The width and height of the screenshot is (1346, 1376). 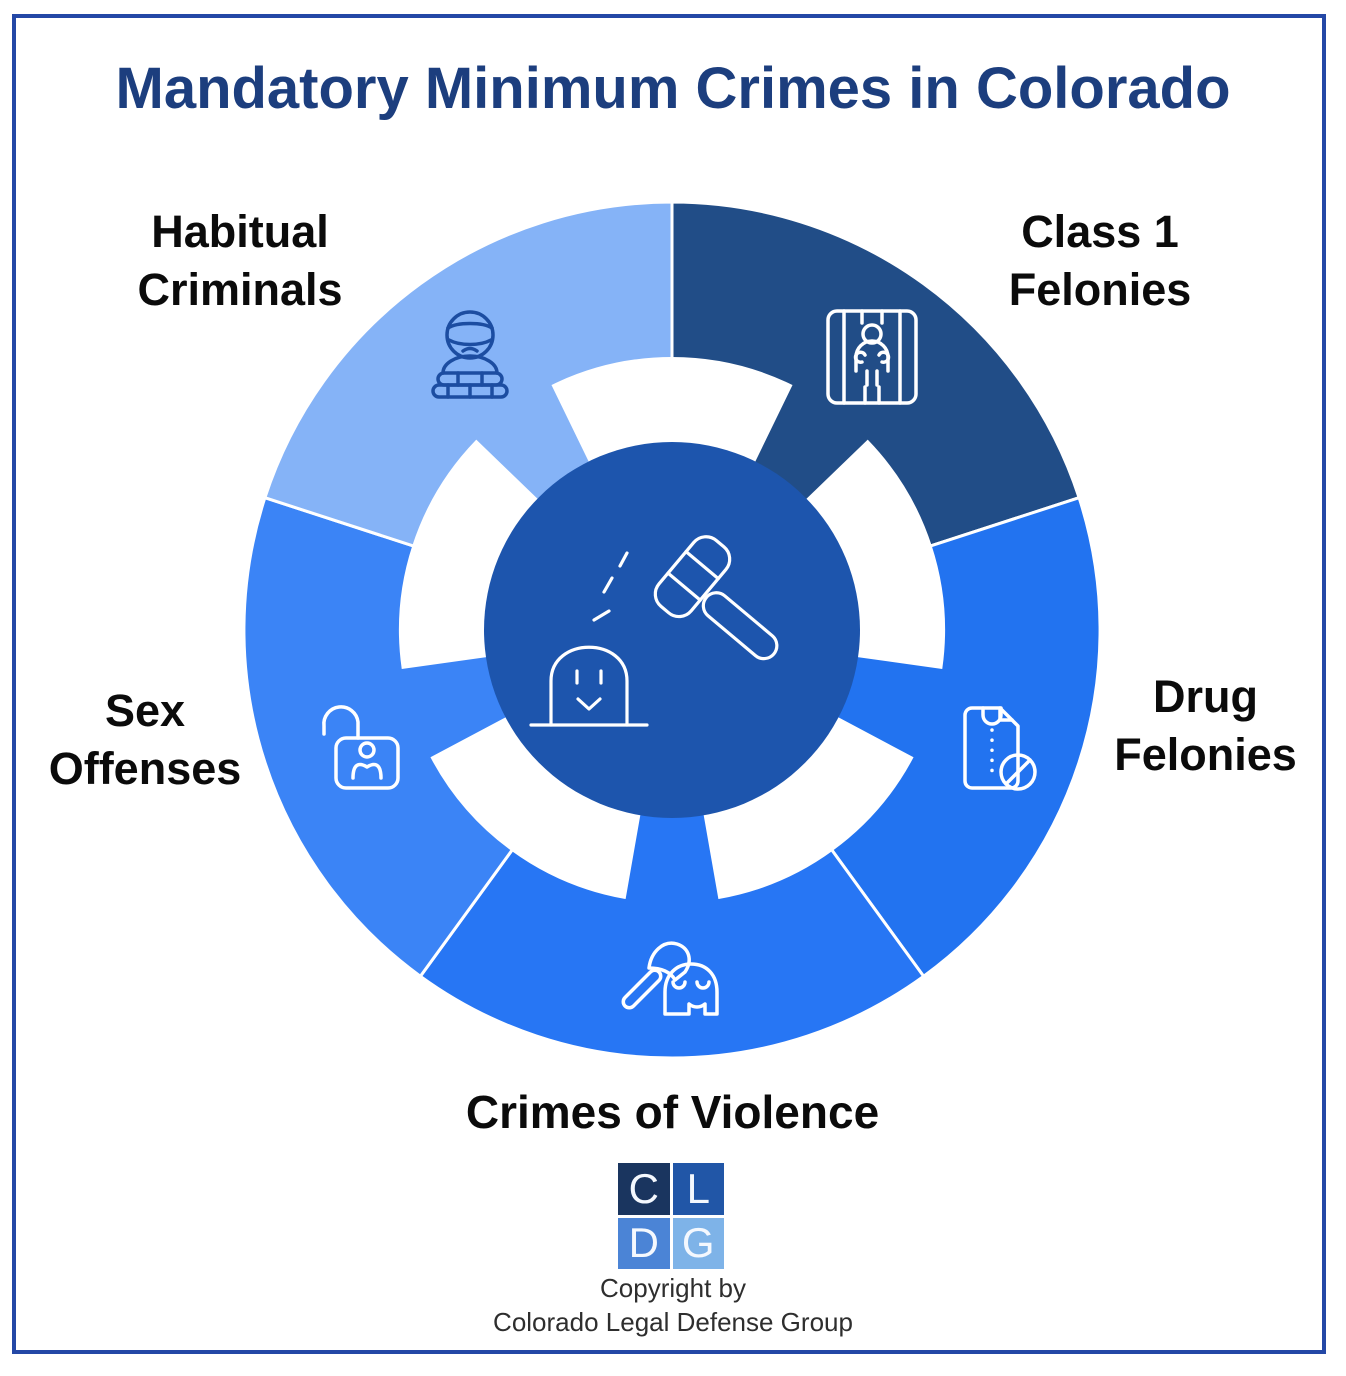 I want to click on label-line: Habitual, so click(x=240, y=231).